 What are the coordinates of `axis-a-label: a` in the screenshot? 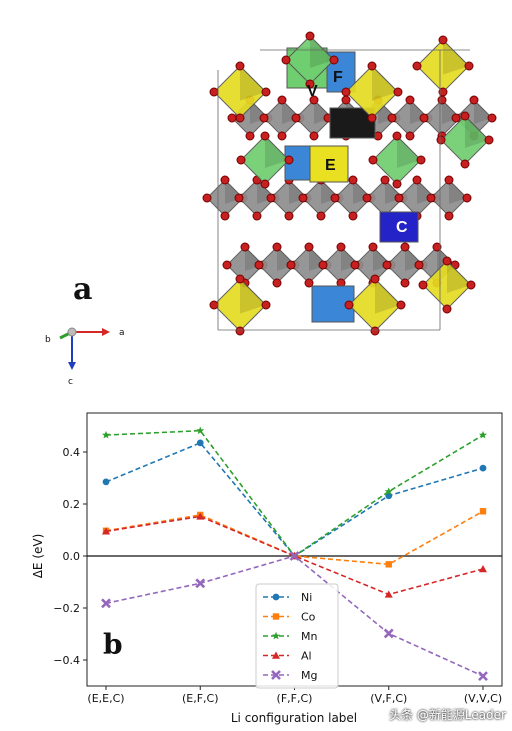 It's located at (122, 333).